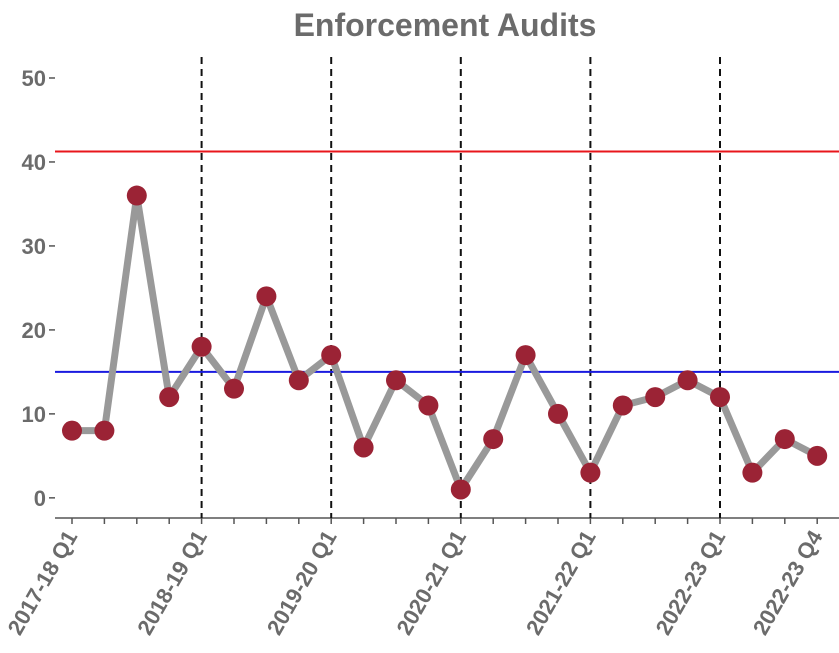  I want to click on y-tick-label: 50, so click(34, 78).